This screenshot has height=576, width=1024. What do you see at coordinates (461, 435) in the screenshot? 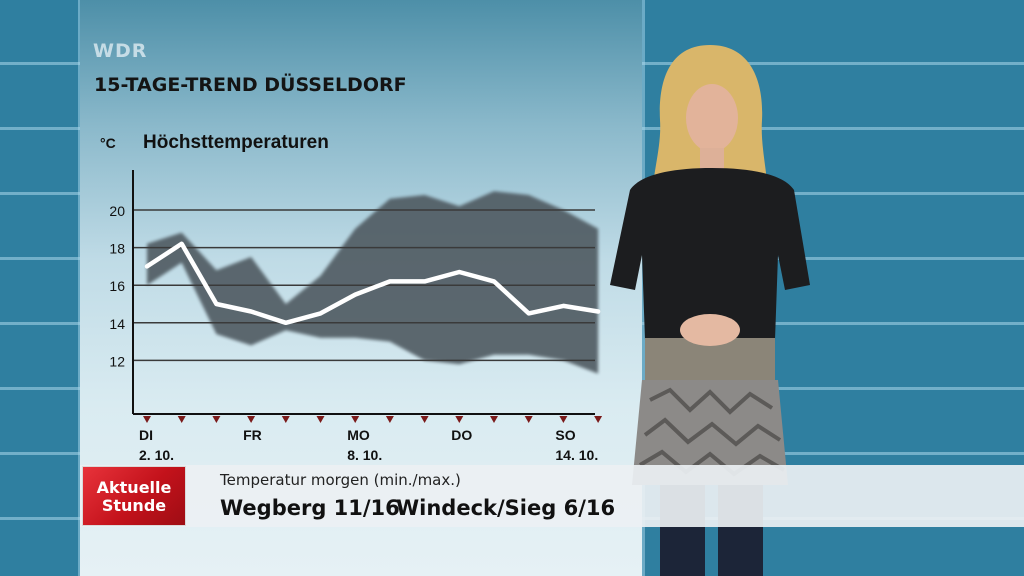
I see `x-tick-label: DO` at bounding box center [461, 435].